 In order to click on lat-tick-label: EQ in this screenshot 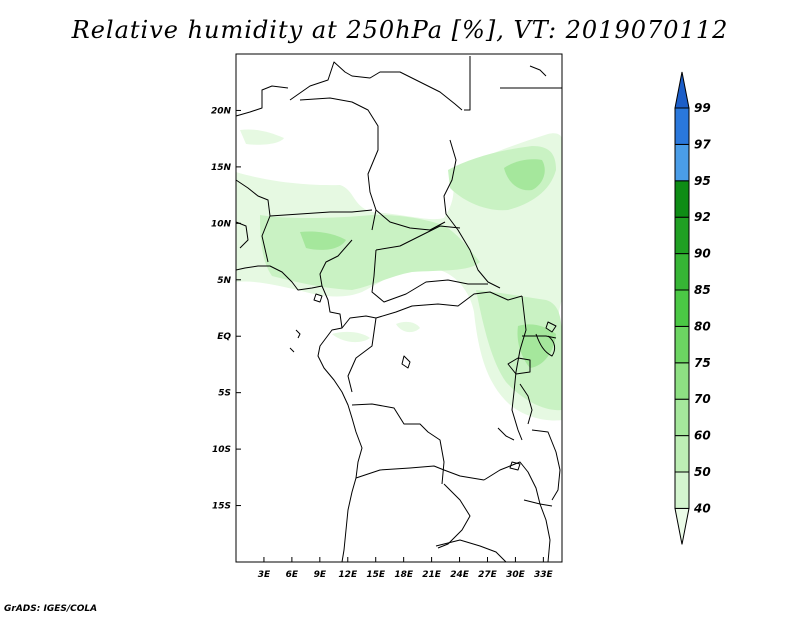, I will do `click(224, 337)`.